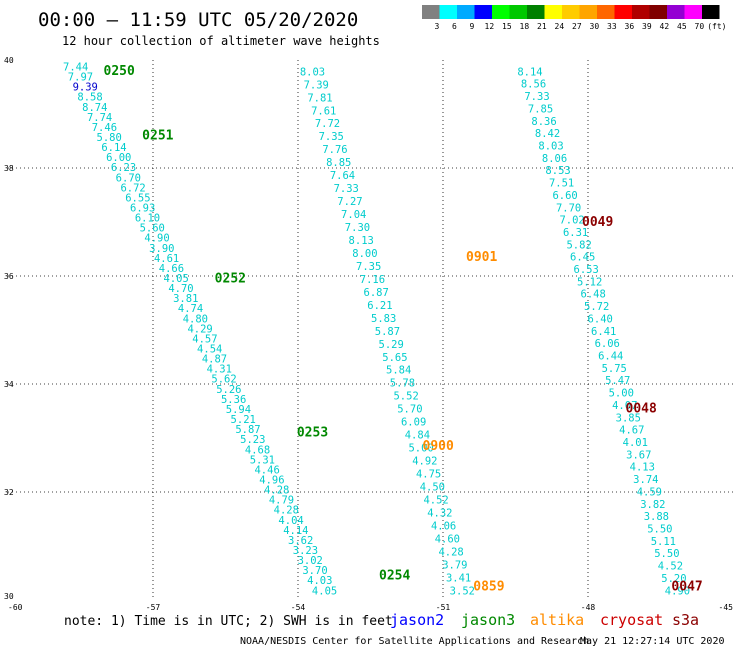 This screenshot has width=740, height=650. I want to click on wave-height-value: 8.13, so click(361, 241).